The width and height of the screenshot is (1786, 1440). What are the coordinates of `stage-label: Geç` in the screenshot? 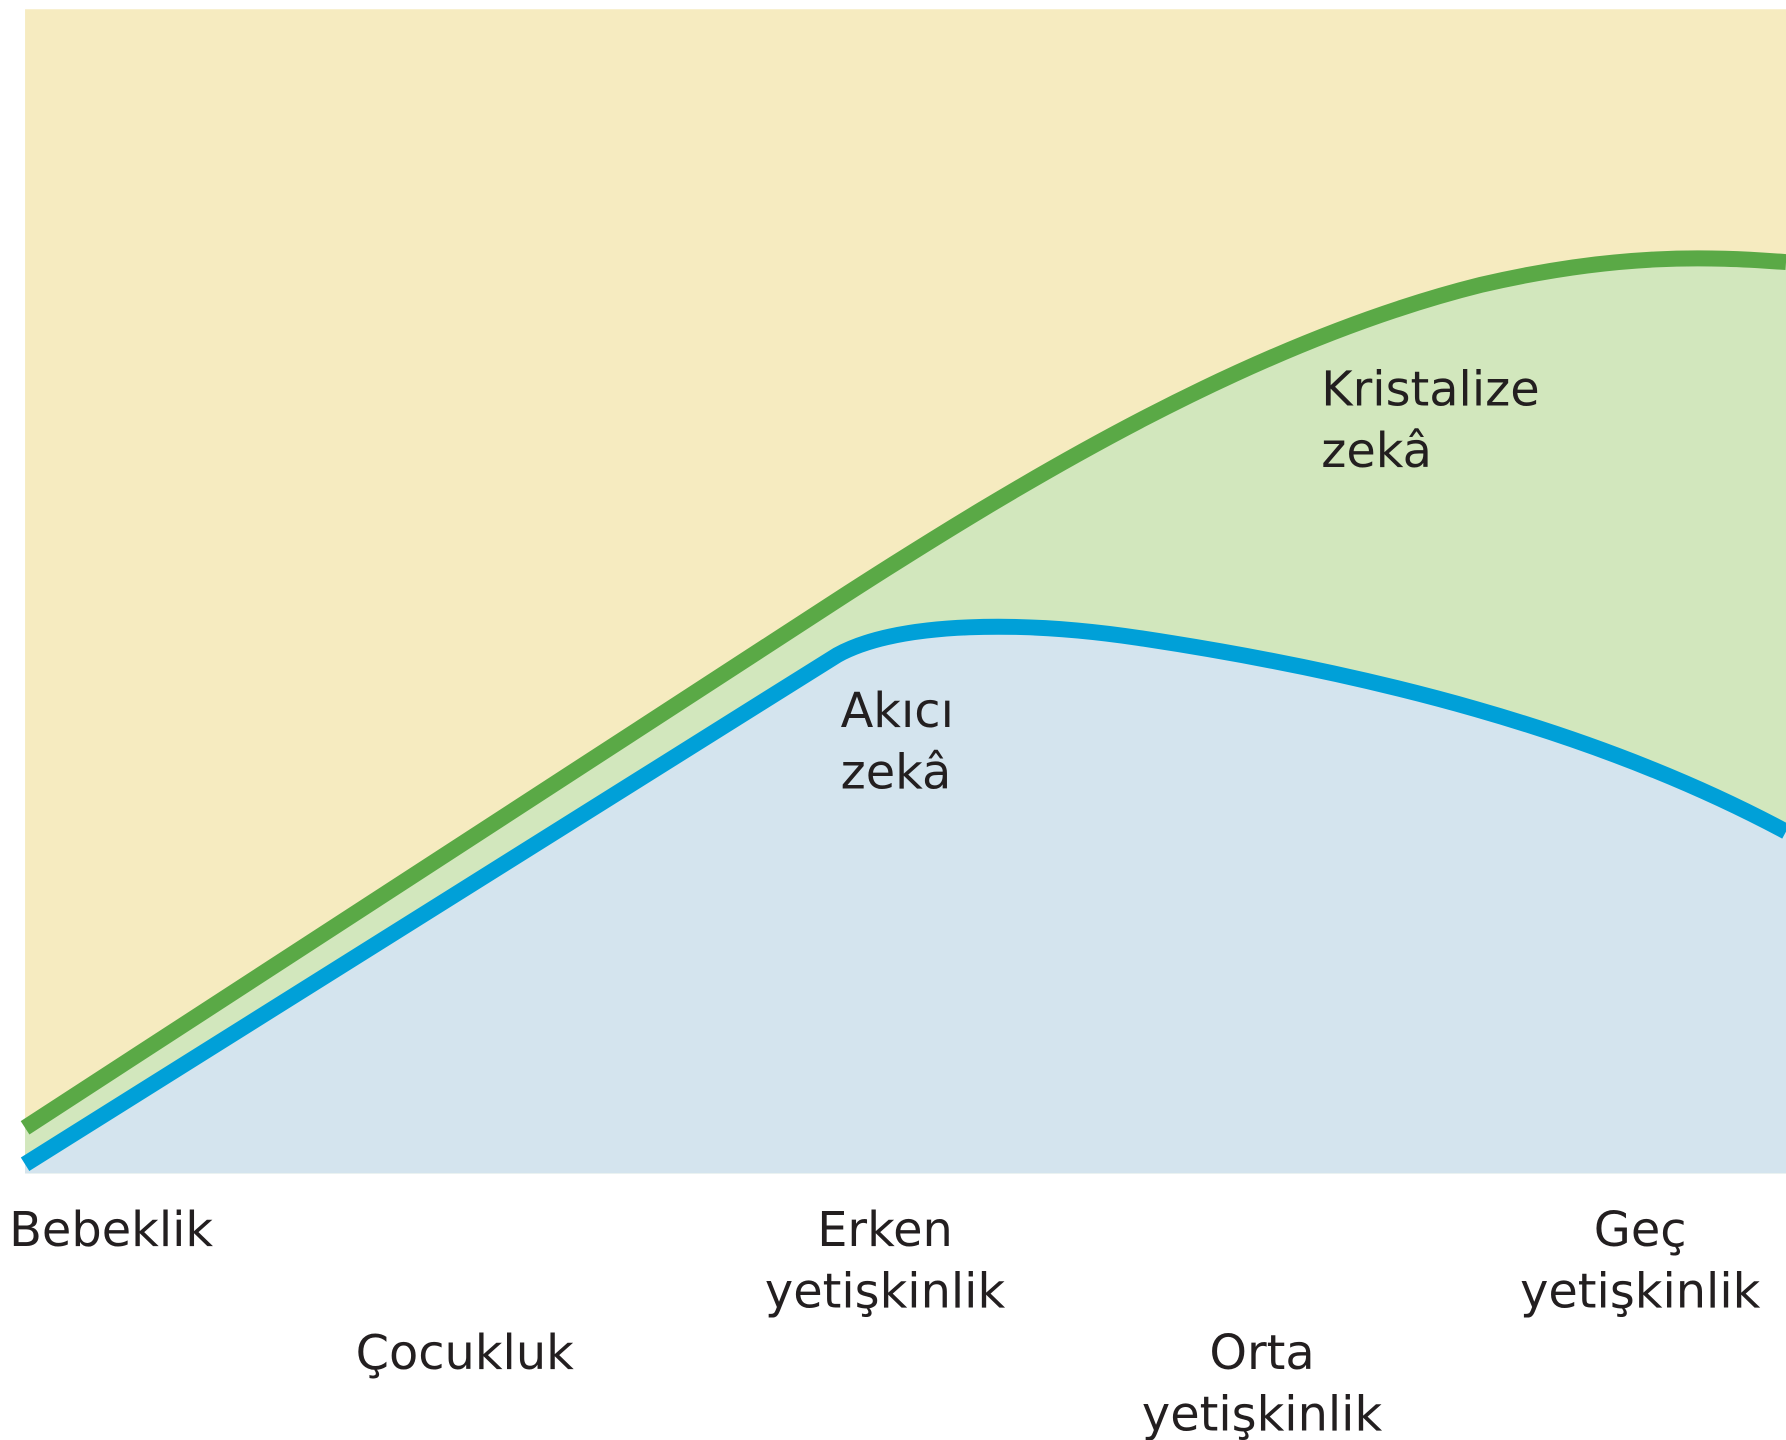 It's located at (1640, 1230).